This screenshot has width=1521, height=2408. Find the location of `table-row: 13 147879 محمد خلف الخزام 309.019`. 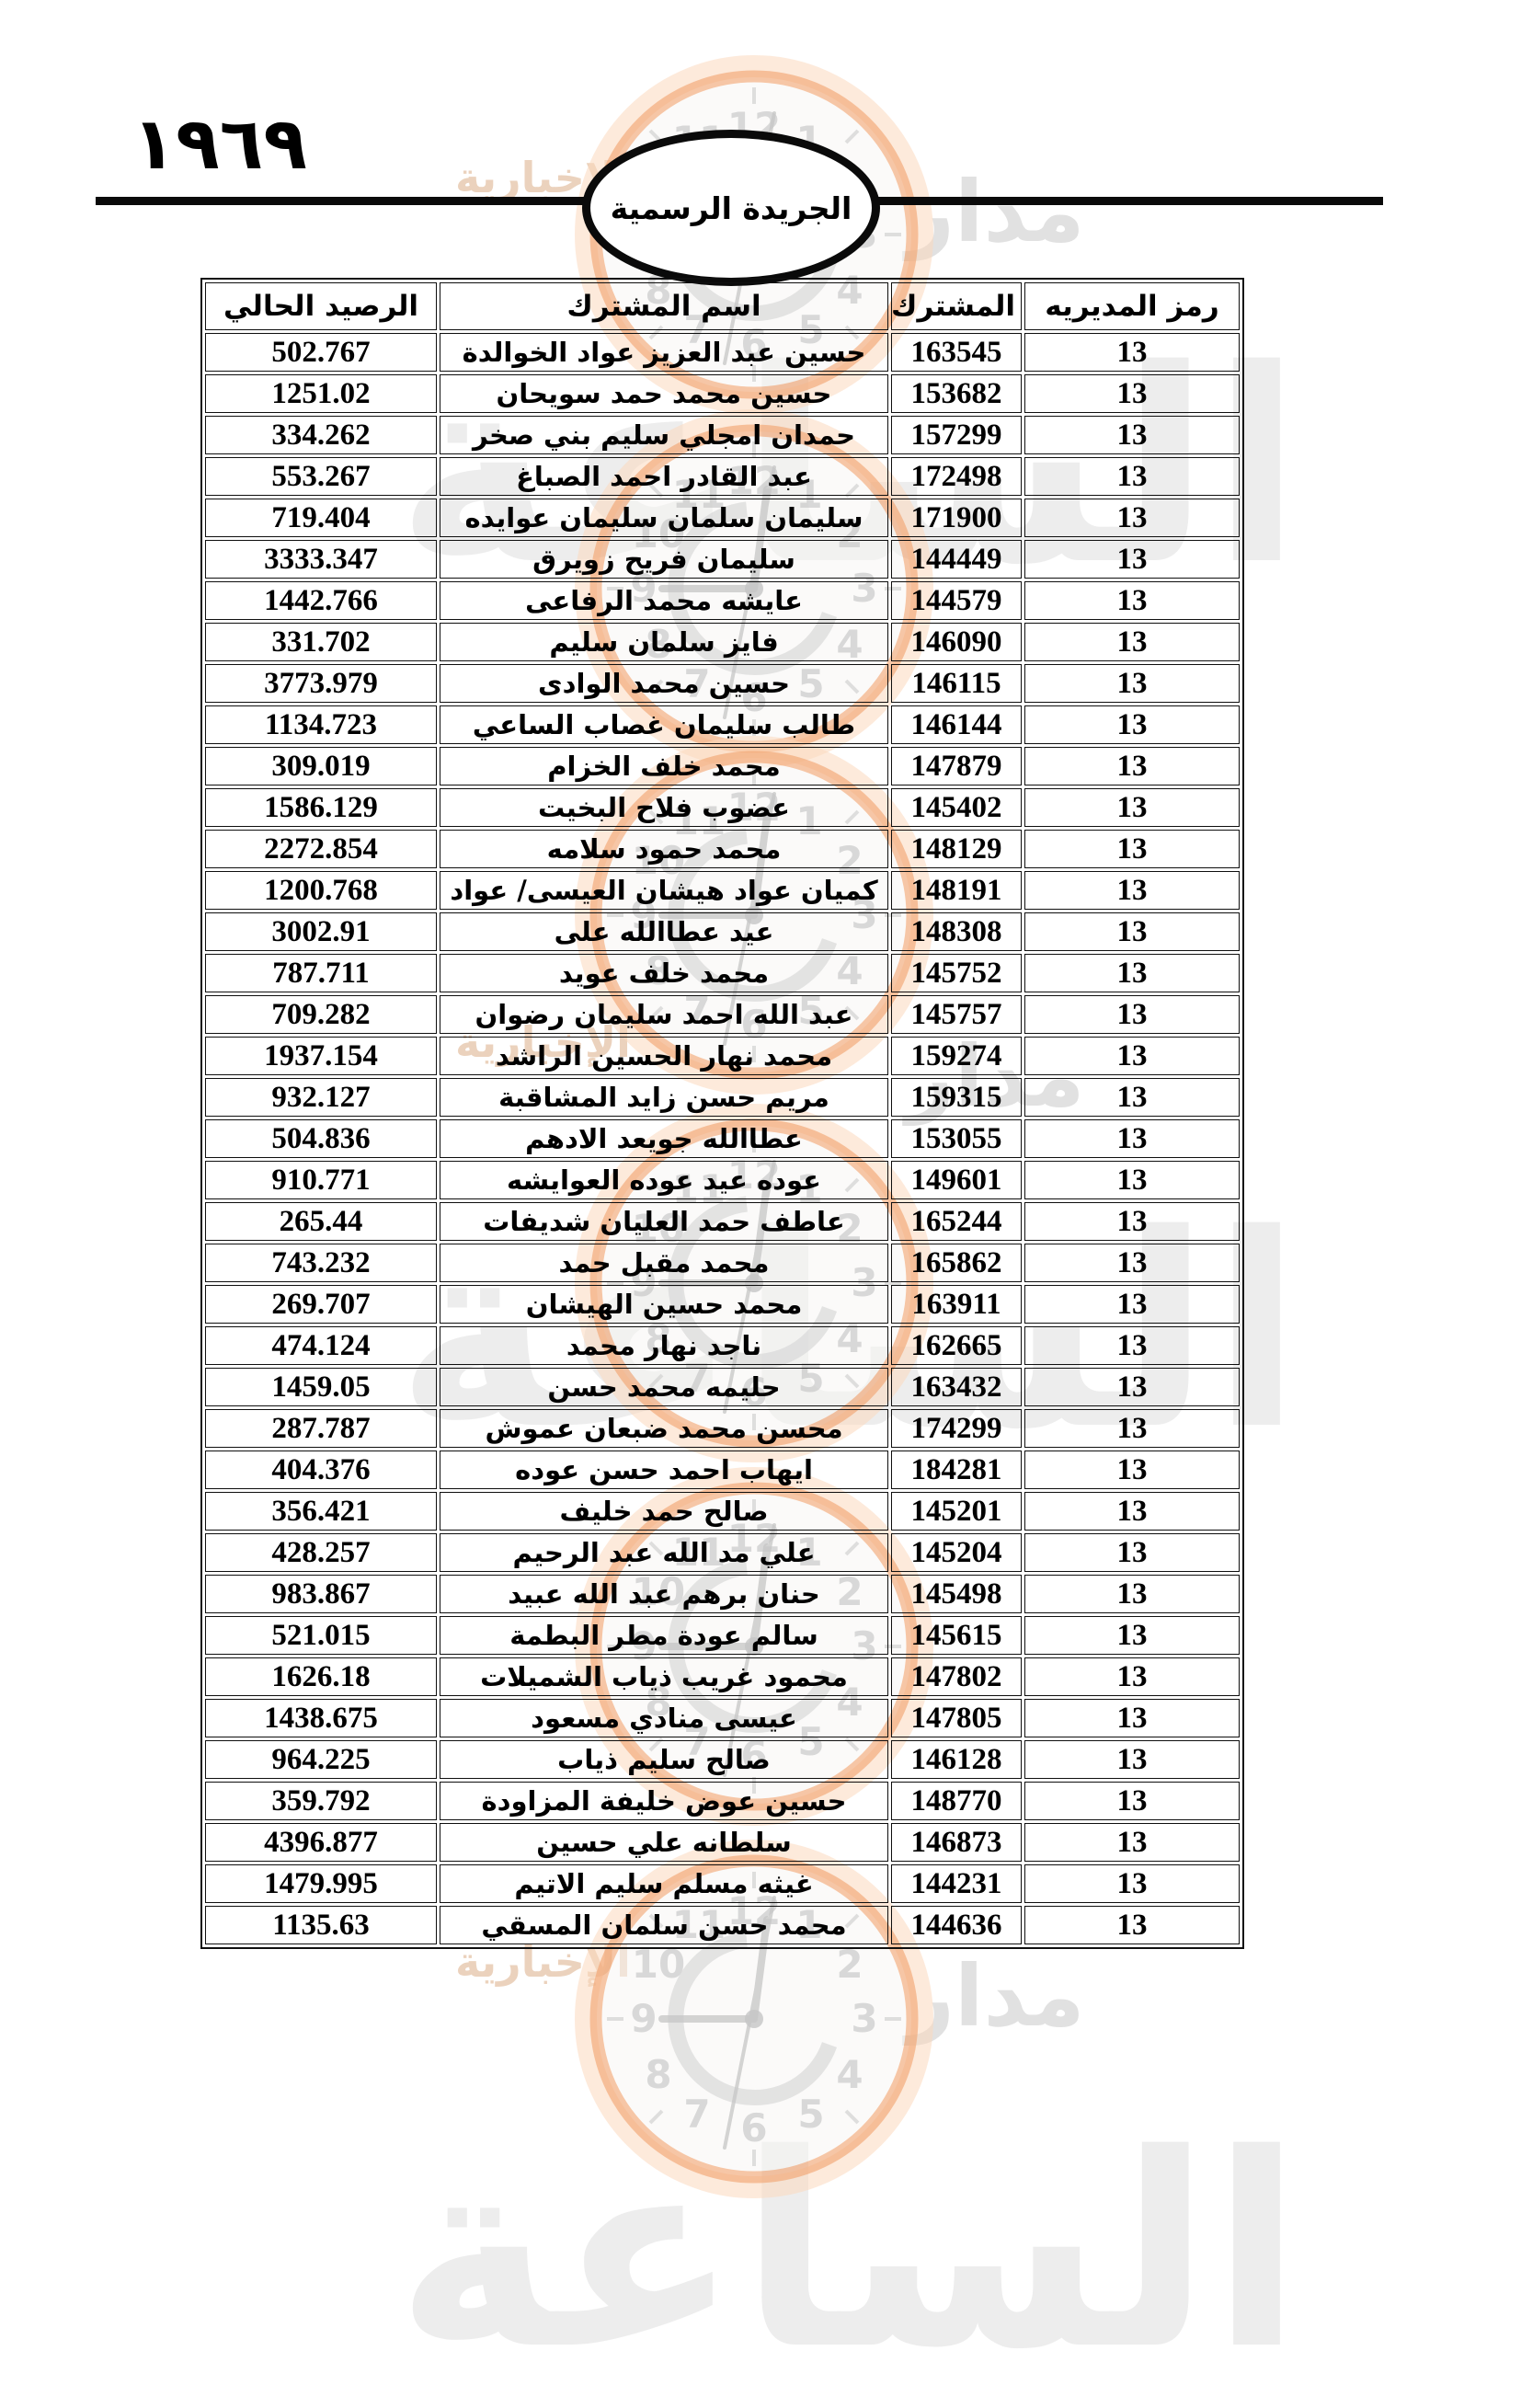

table-row: 13 147879 محمد خلف الخزام 309.019 is located at coordinates (722, 766).